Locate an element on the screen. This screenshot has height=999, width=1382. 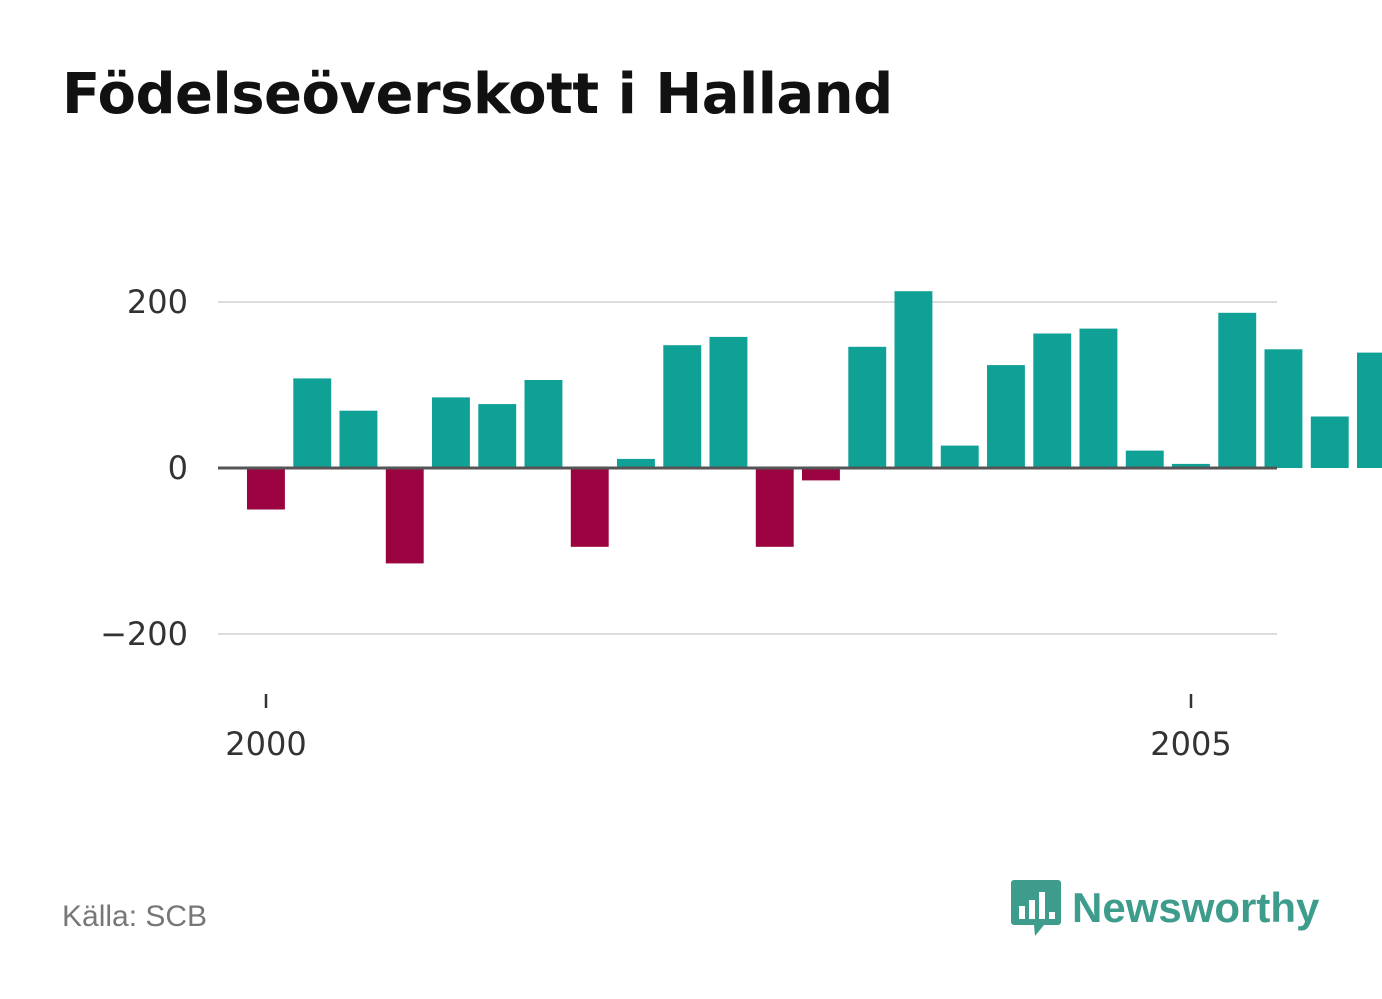
y-tick-label: 0 is located at coordinates (178, 468).